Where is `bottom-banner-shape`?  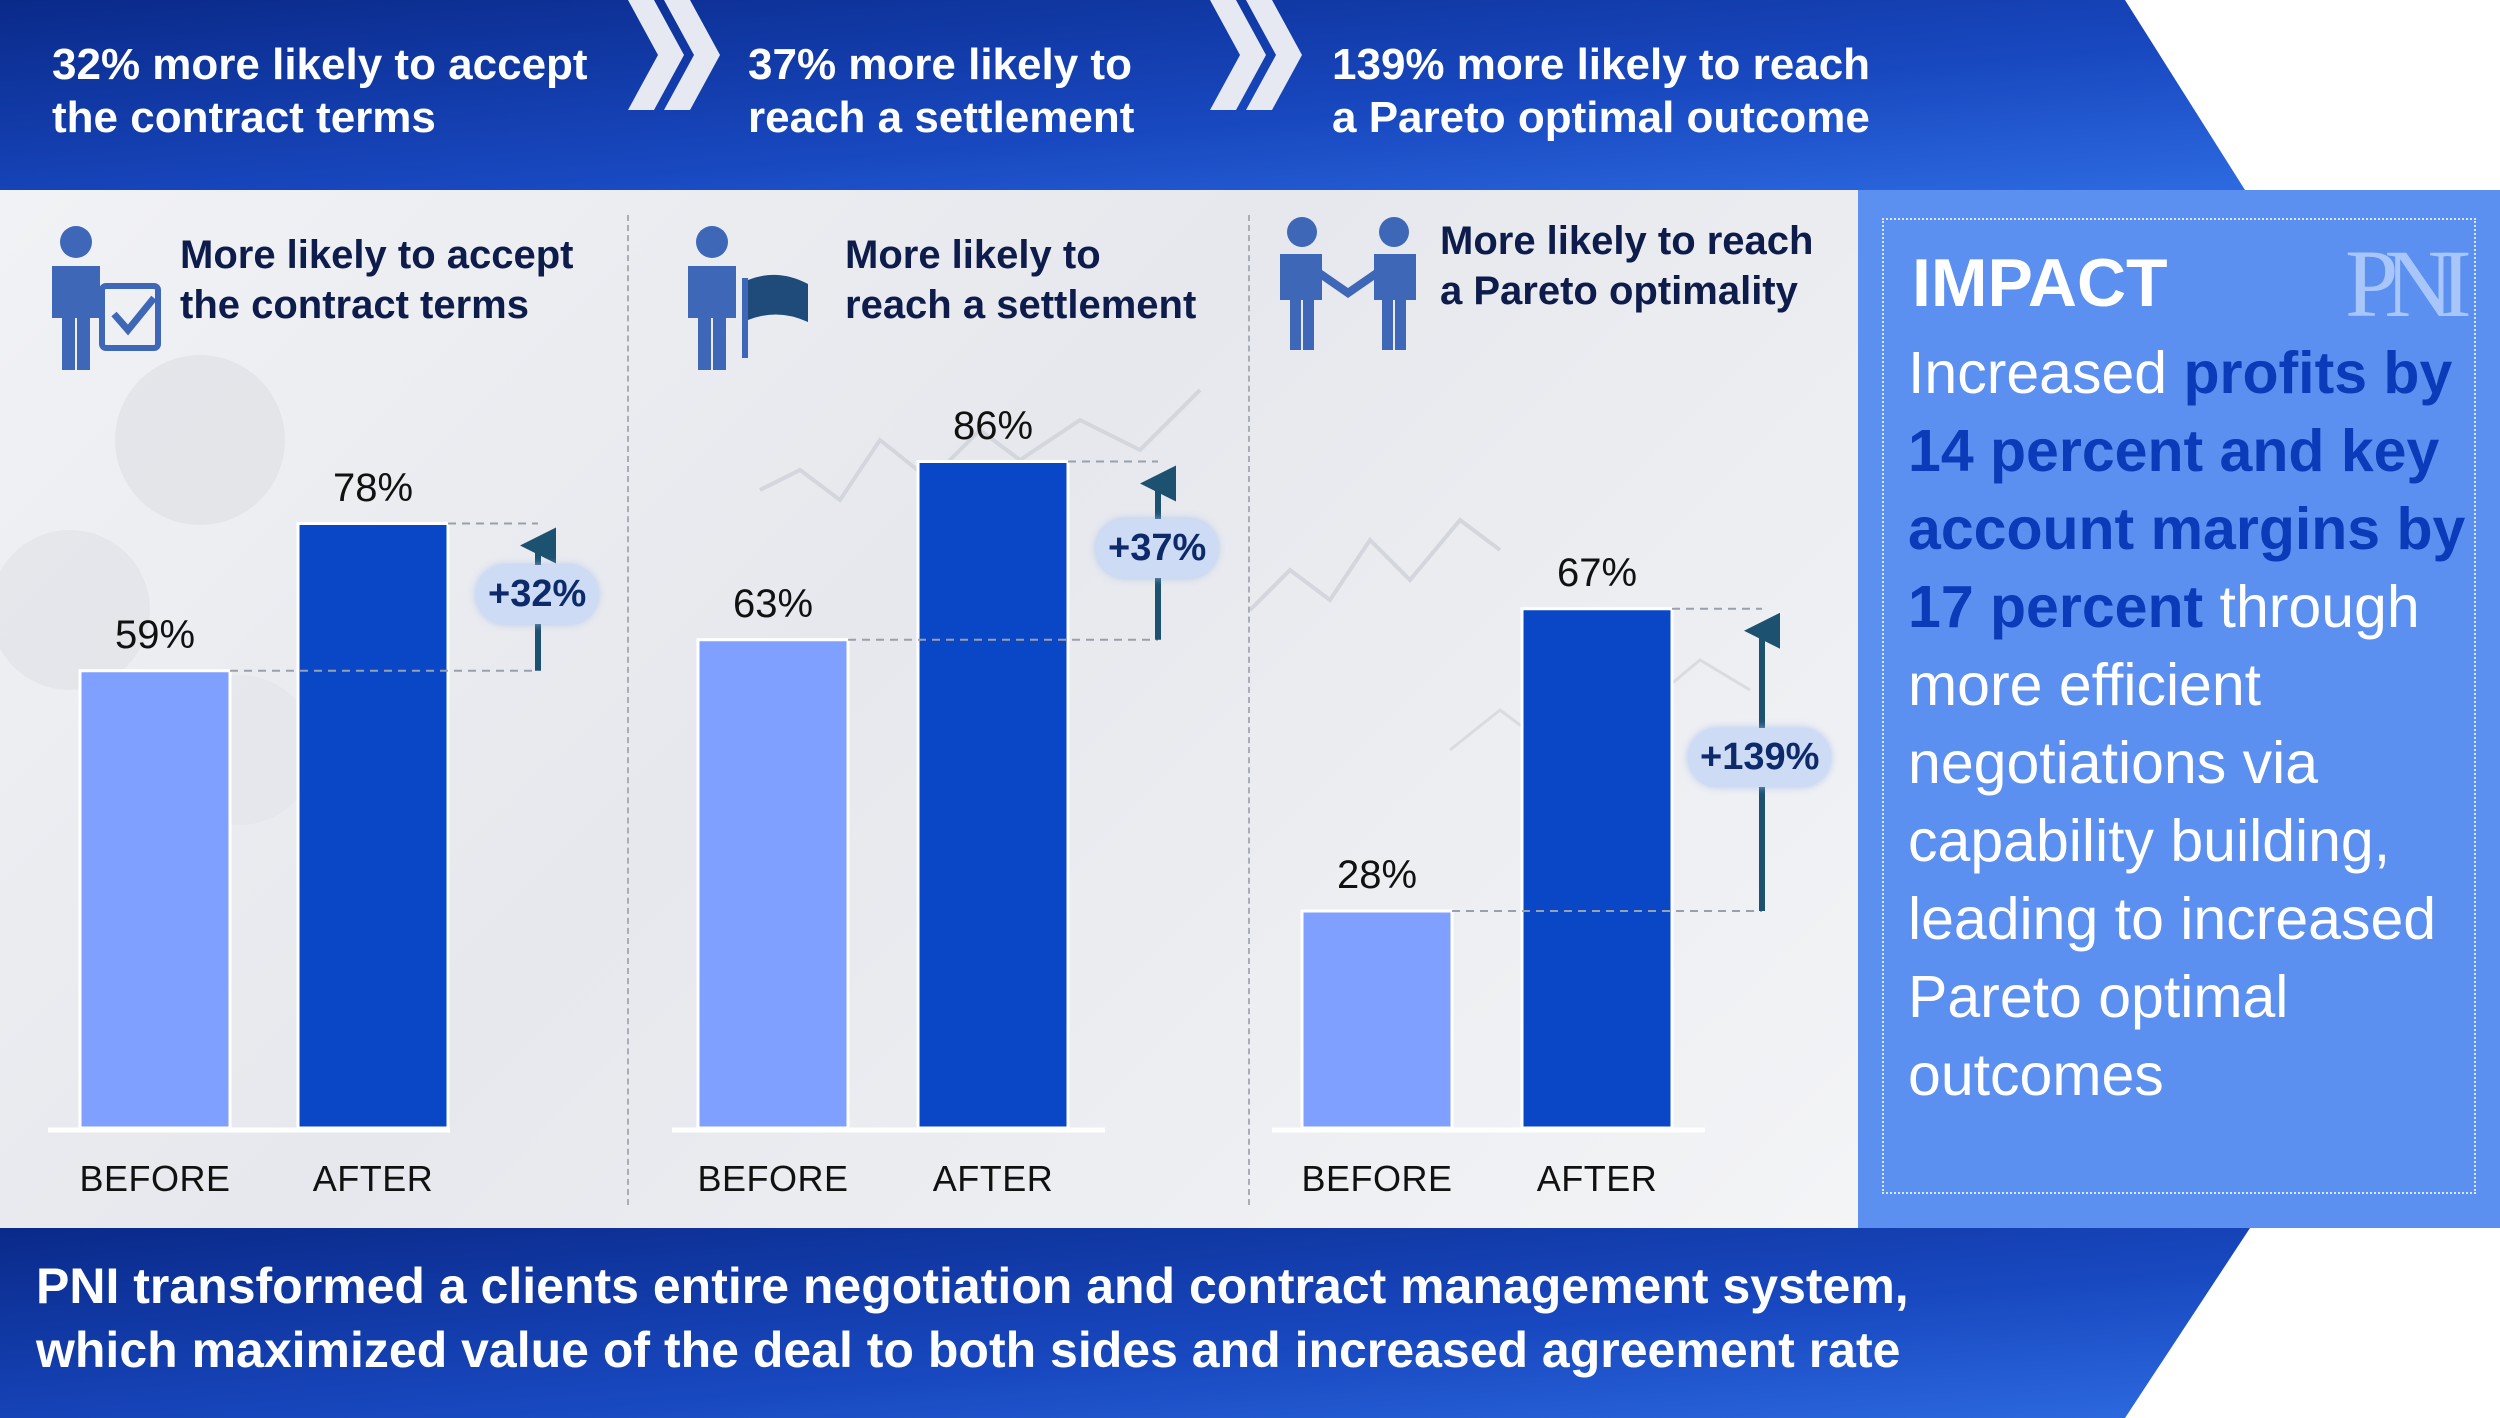 bottom-banner-shape is located at coordinates (1125, 1323).